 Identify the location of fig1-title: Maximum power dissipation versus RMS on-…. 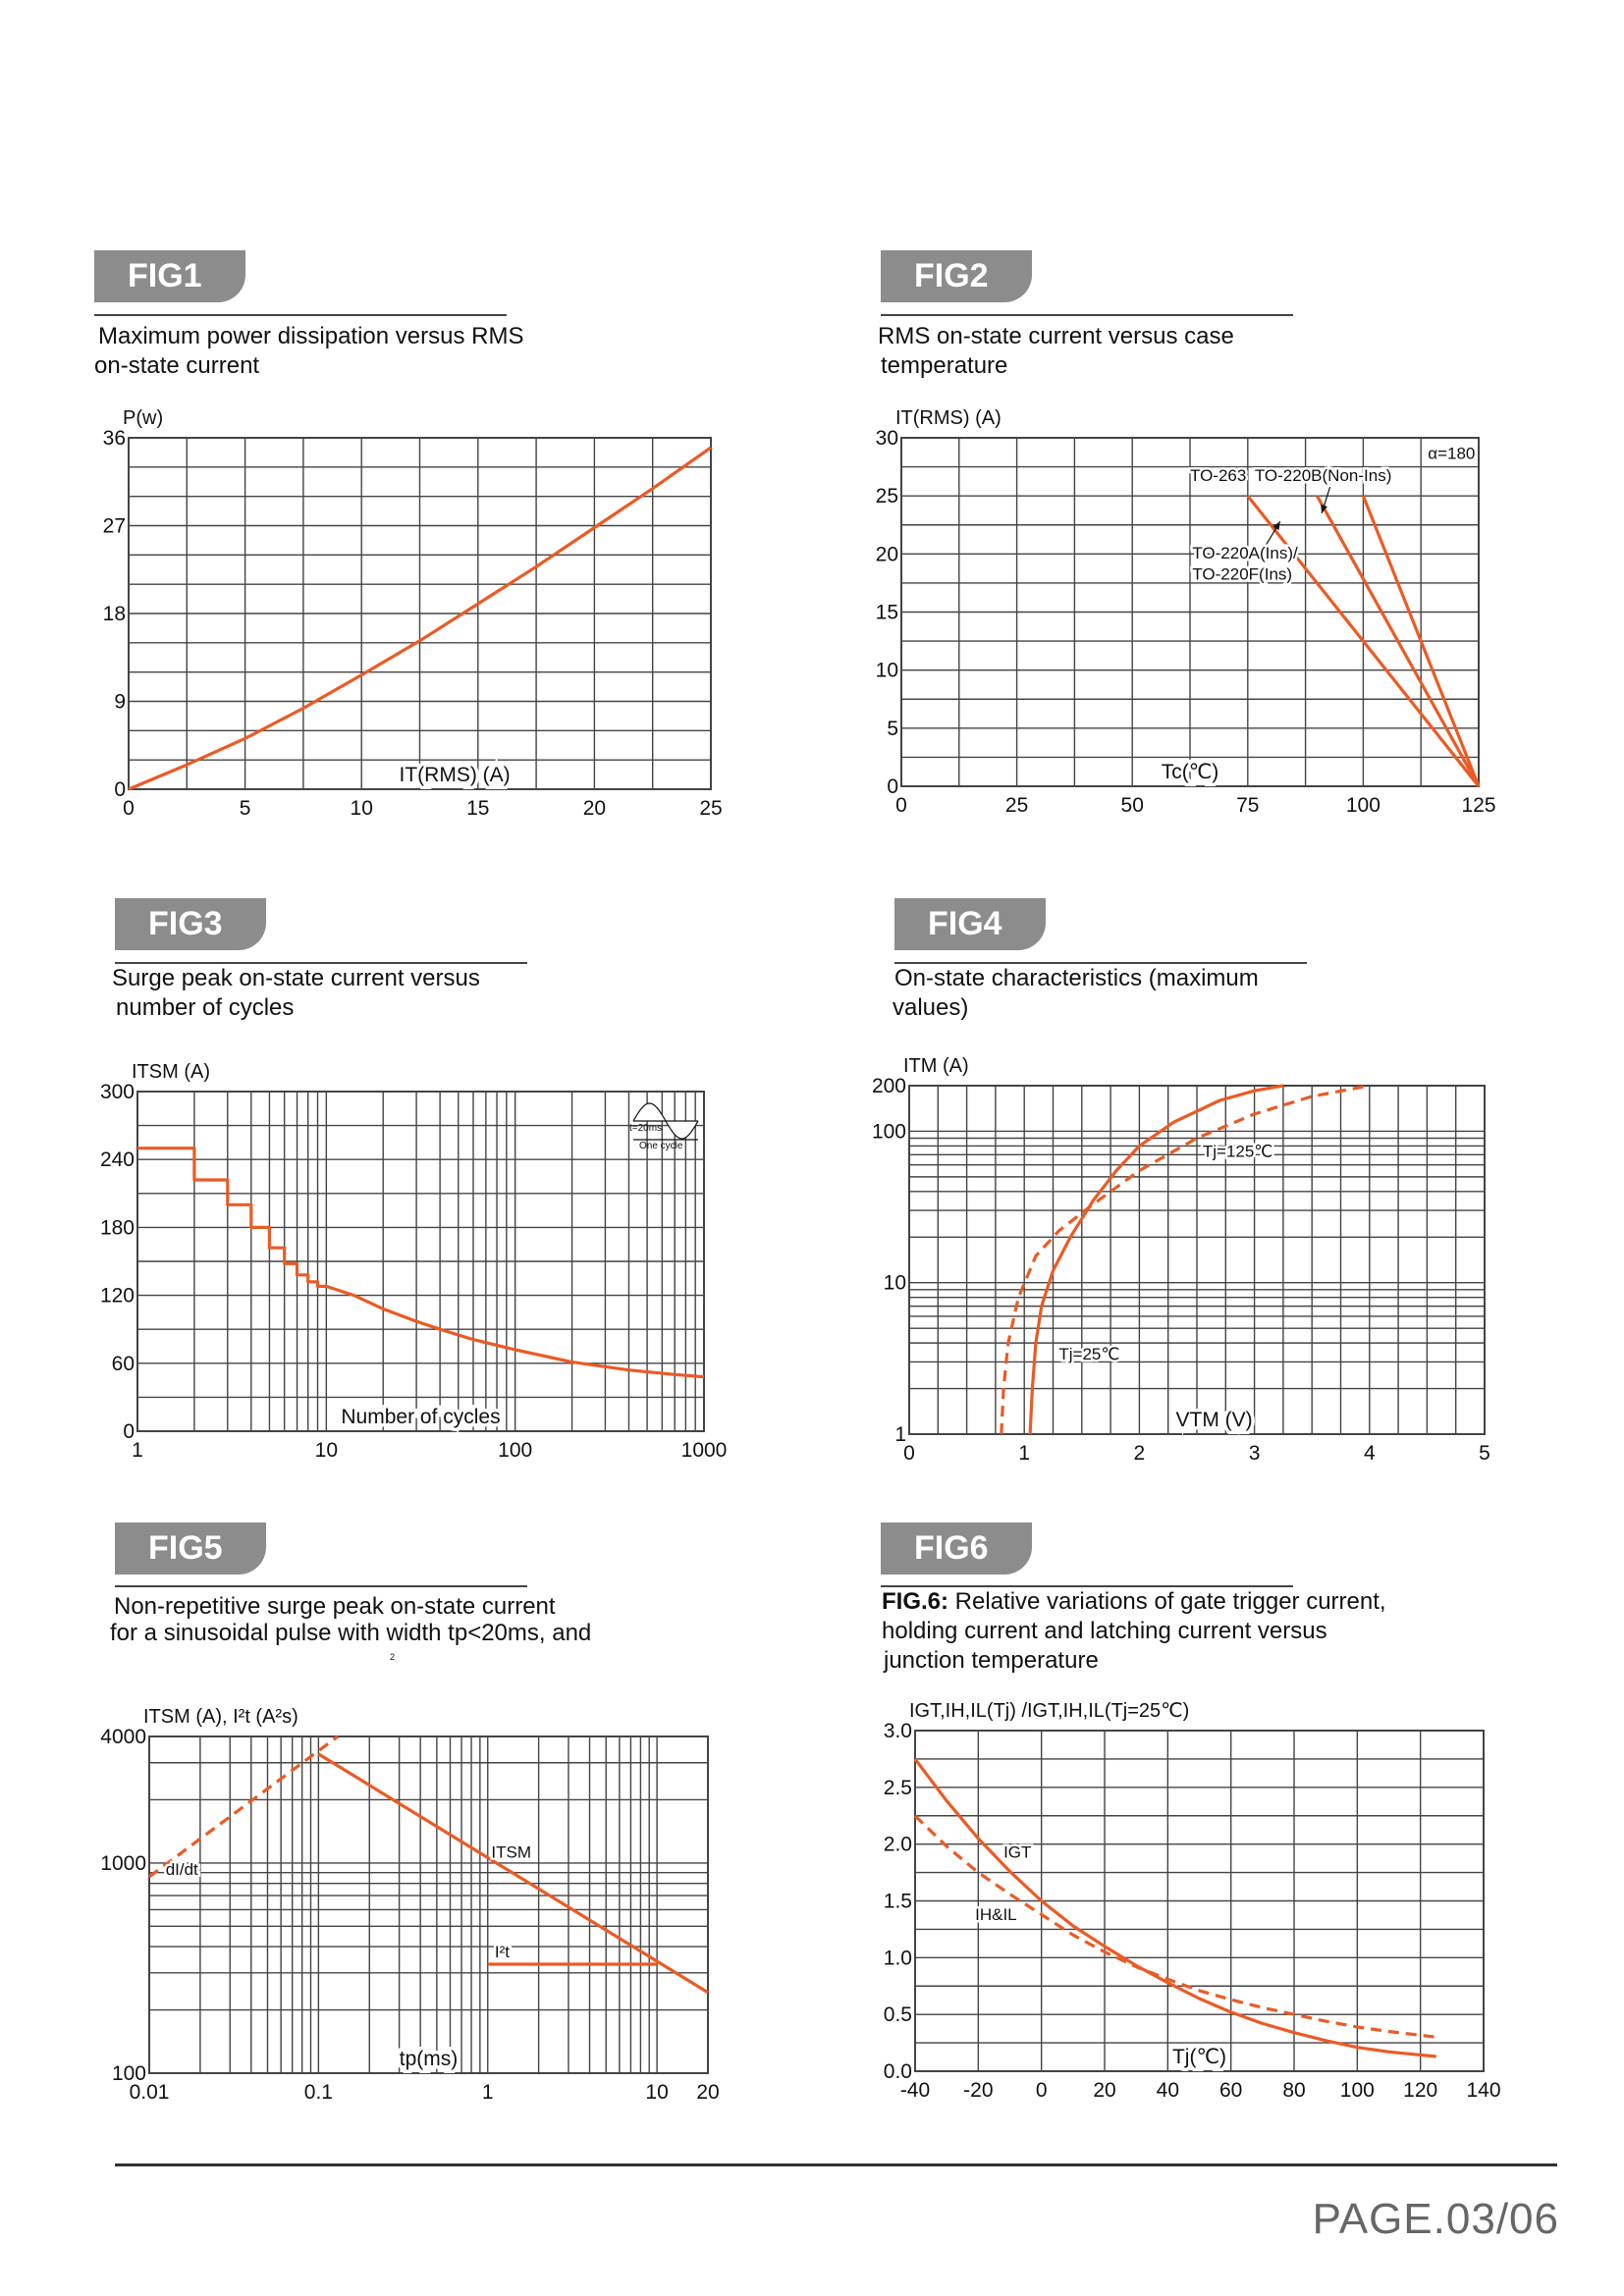
(309, 351).